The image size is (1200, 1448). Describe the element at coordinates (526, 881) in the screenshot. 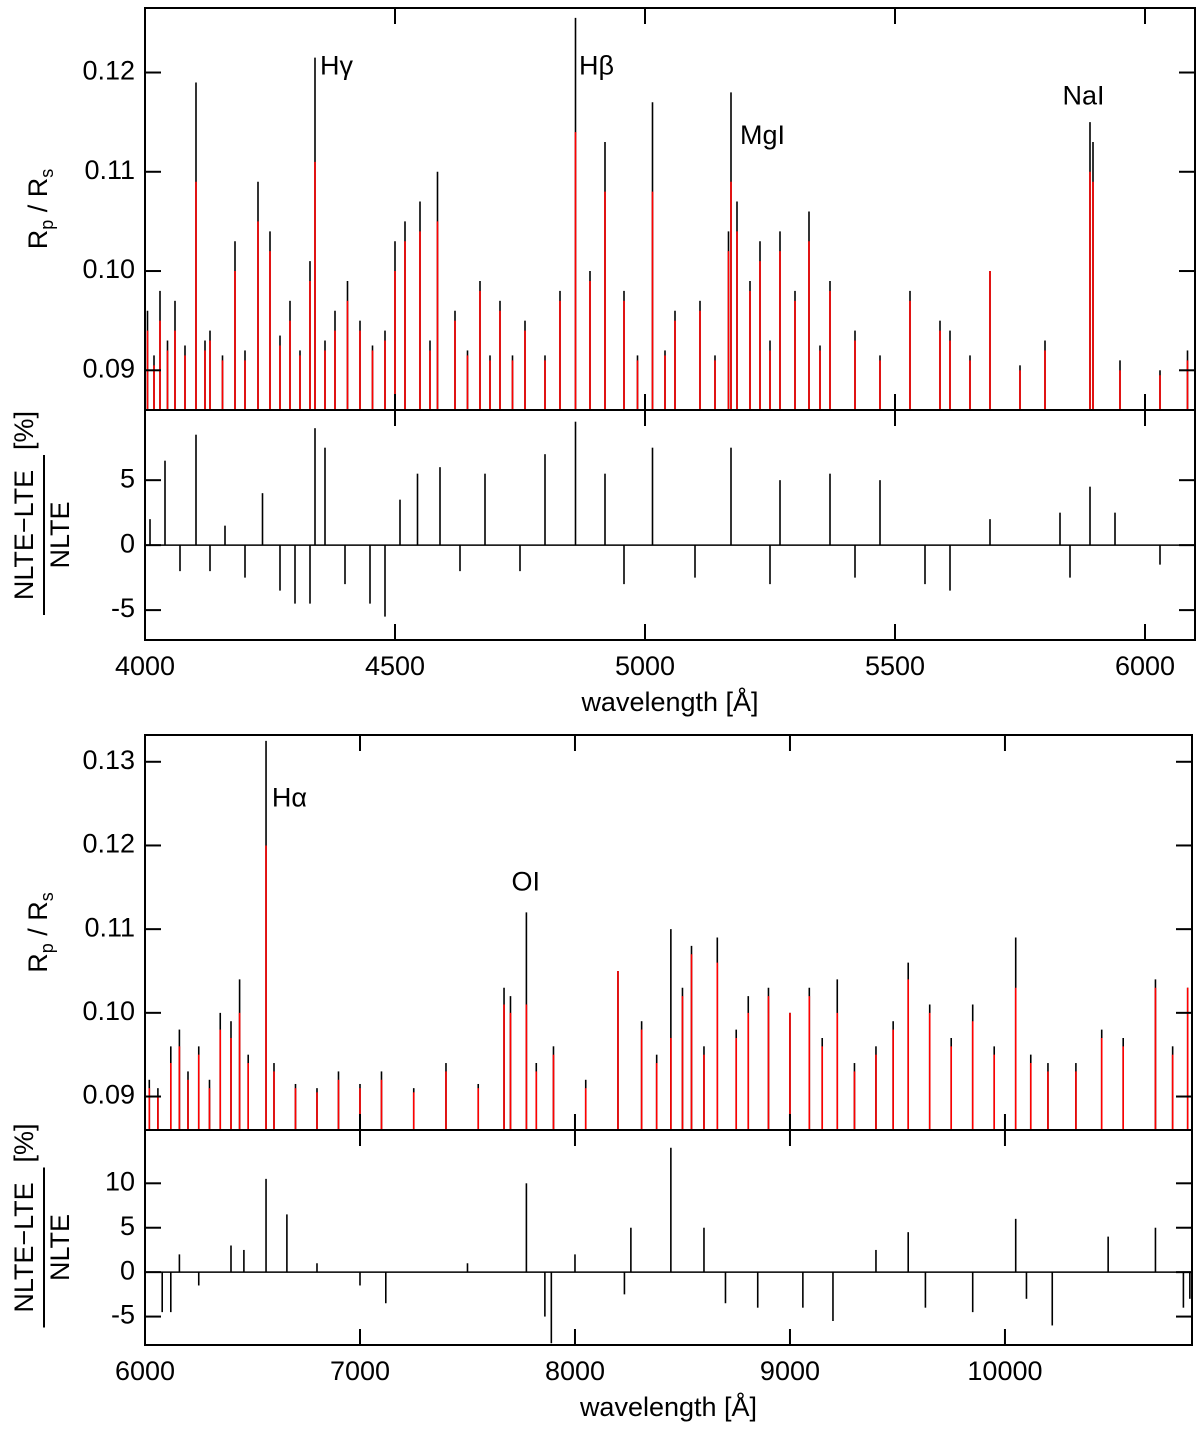

I see `line-annotation: OI` at that location.